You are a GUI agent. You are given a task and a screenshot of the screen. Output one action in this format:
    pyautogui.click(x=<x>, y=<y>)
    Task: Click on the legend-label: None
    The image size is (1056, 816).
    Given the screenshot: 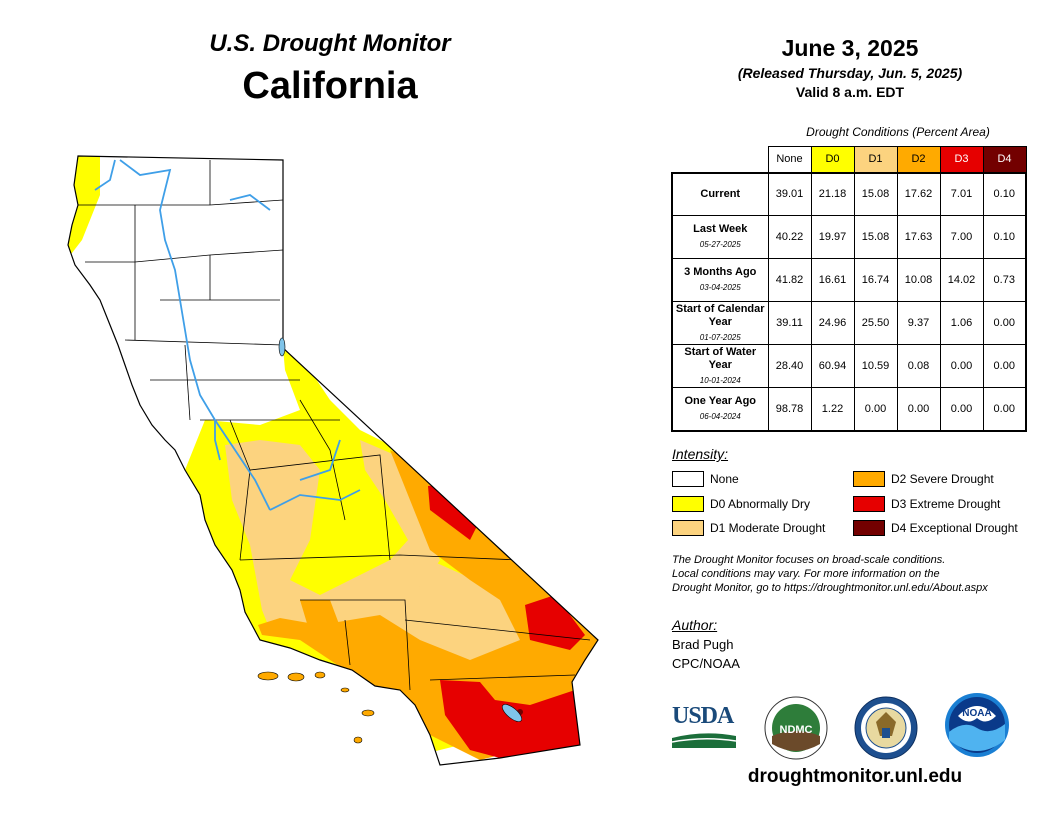 What is the action you would take?
    pyautogui.click(x=724, y=479)
    